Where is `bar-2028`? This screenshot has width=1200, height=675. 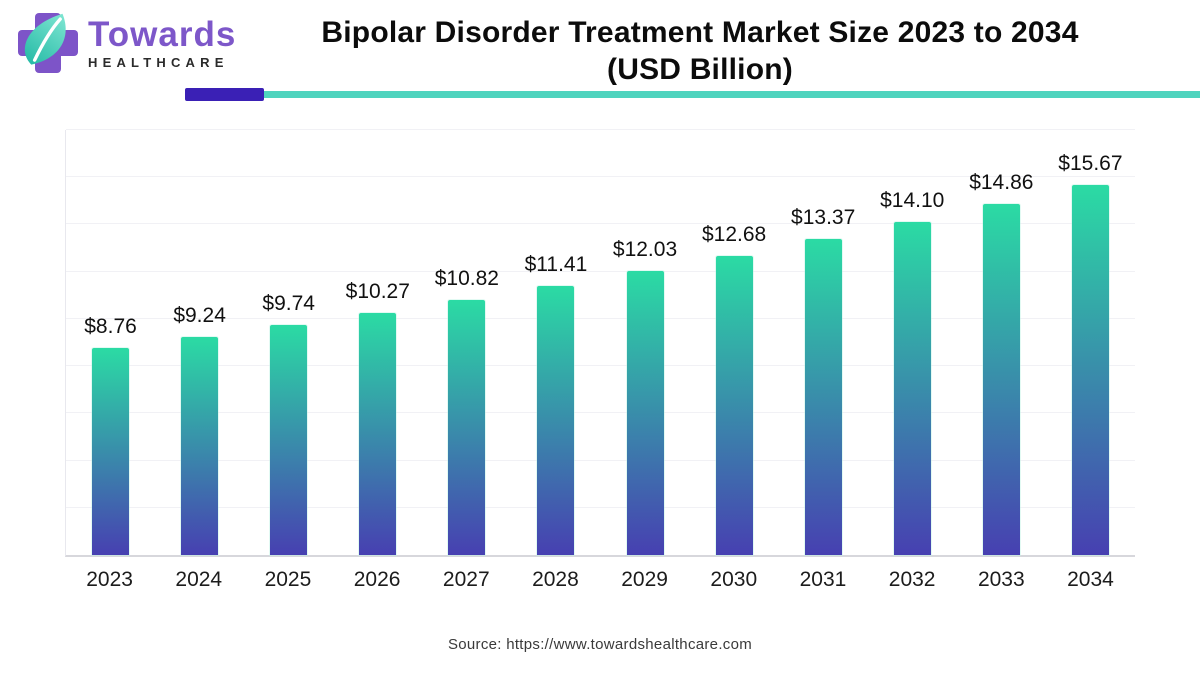
bar-2028 is located at coordinates (556, 420).